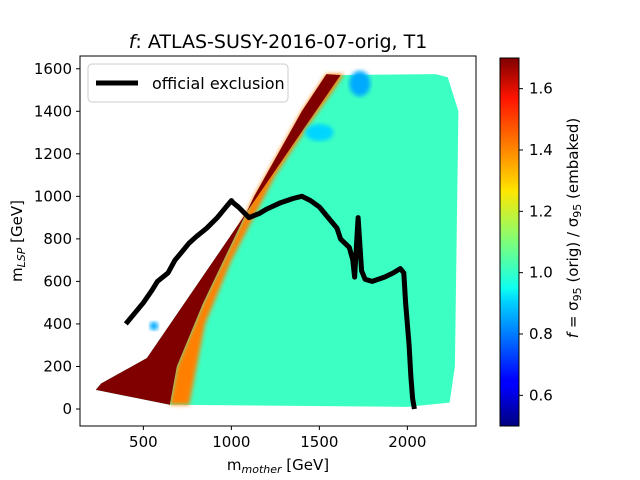  Describe the element at coordinates (574, 228) in the screenshot. I see `colorbar-label: f = σ95 (orig) / σ95 (embaked)` at that location.